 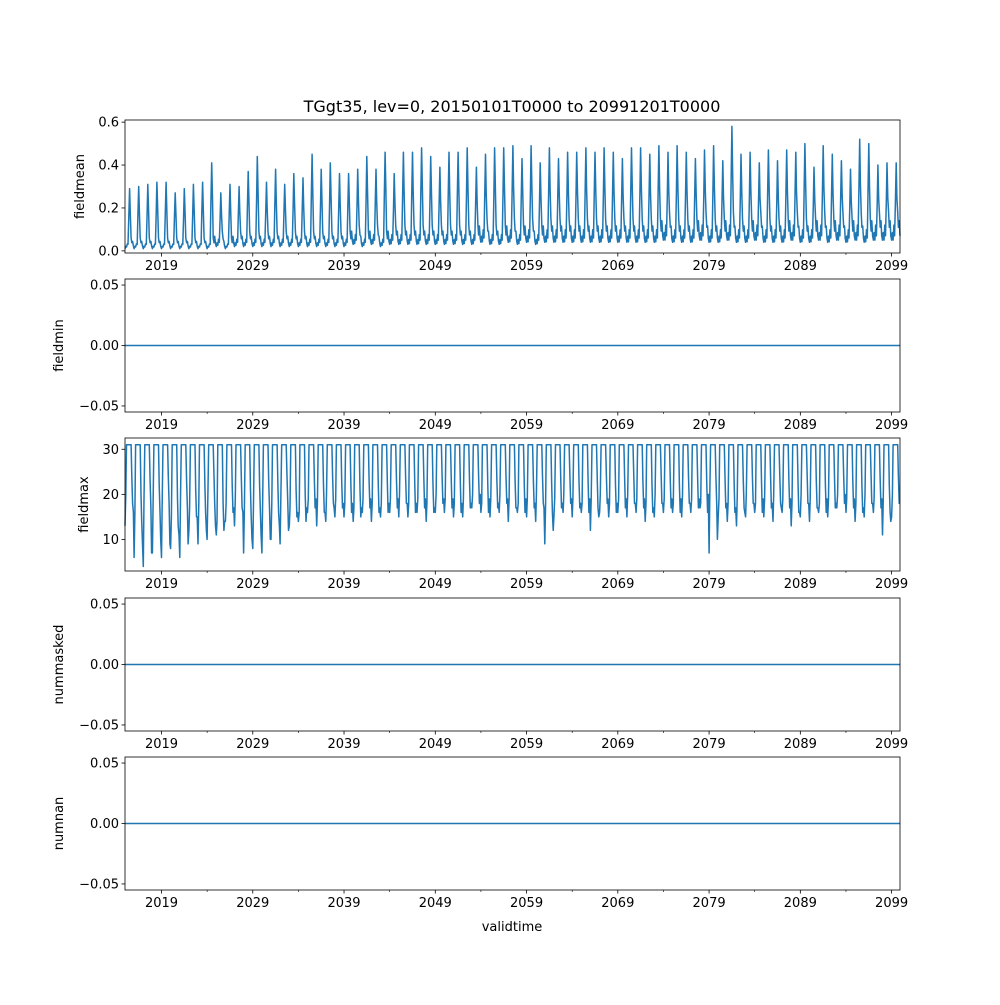 I want to click on nummasked-y-tick-label: −0.05, so click(x=99, y=725).